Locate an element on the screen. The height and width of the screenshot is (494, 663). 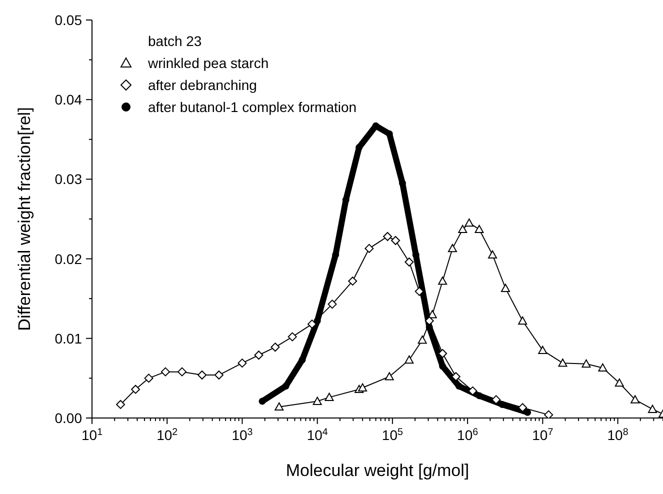
x-tick-label: 10$^{3}$ is located at coordinates (243, 434).